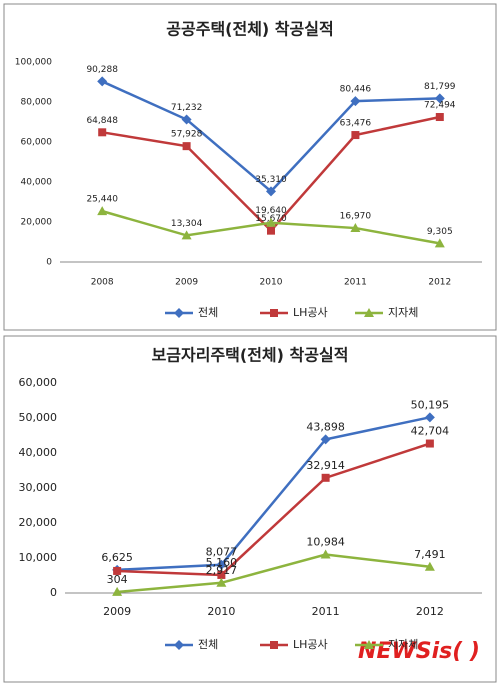  What do you see at coordinates (117, 579) in the screenshot?
I see `data-label: 304` at bounding box center [117, 579].